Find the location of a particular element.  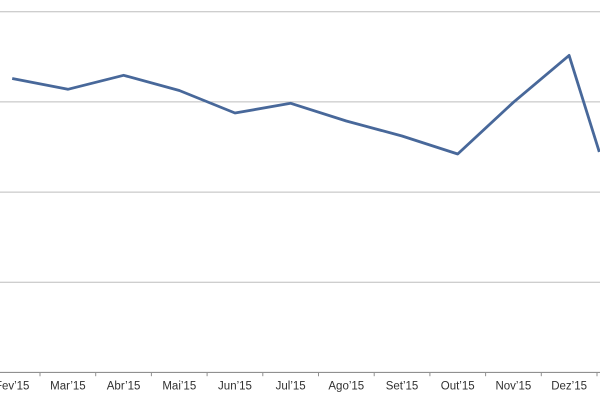

svg-text: Mai’15 is located at coordinates (179, 387).